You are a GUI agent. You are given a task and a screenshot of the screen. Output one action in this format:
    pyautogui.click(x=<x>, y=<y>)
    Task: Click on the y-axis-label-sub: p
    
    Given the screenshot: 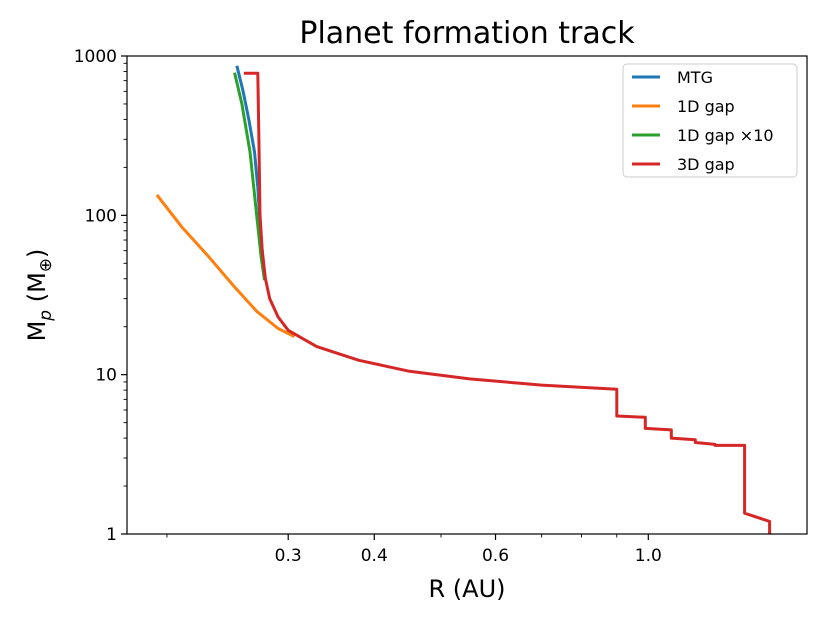 What is the action you would take?
    pyautogui.click(x=46, y=316)
    